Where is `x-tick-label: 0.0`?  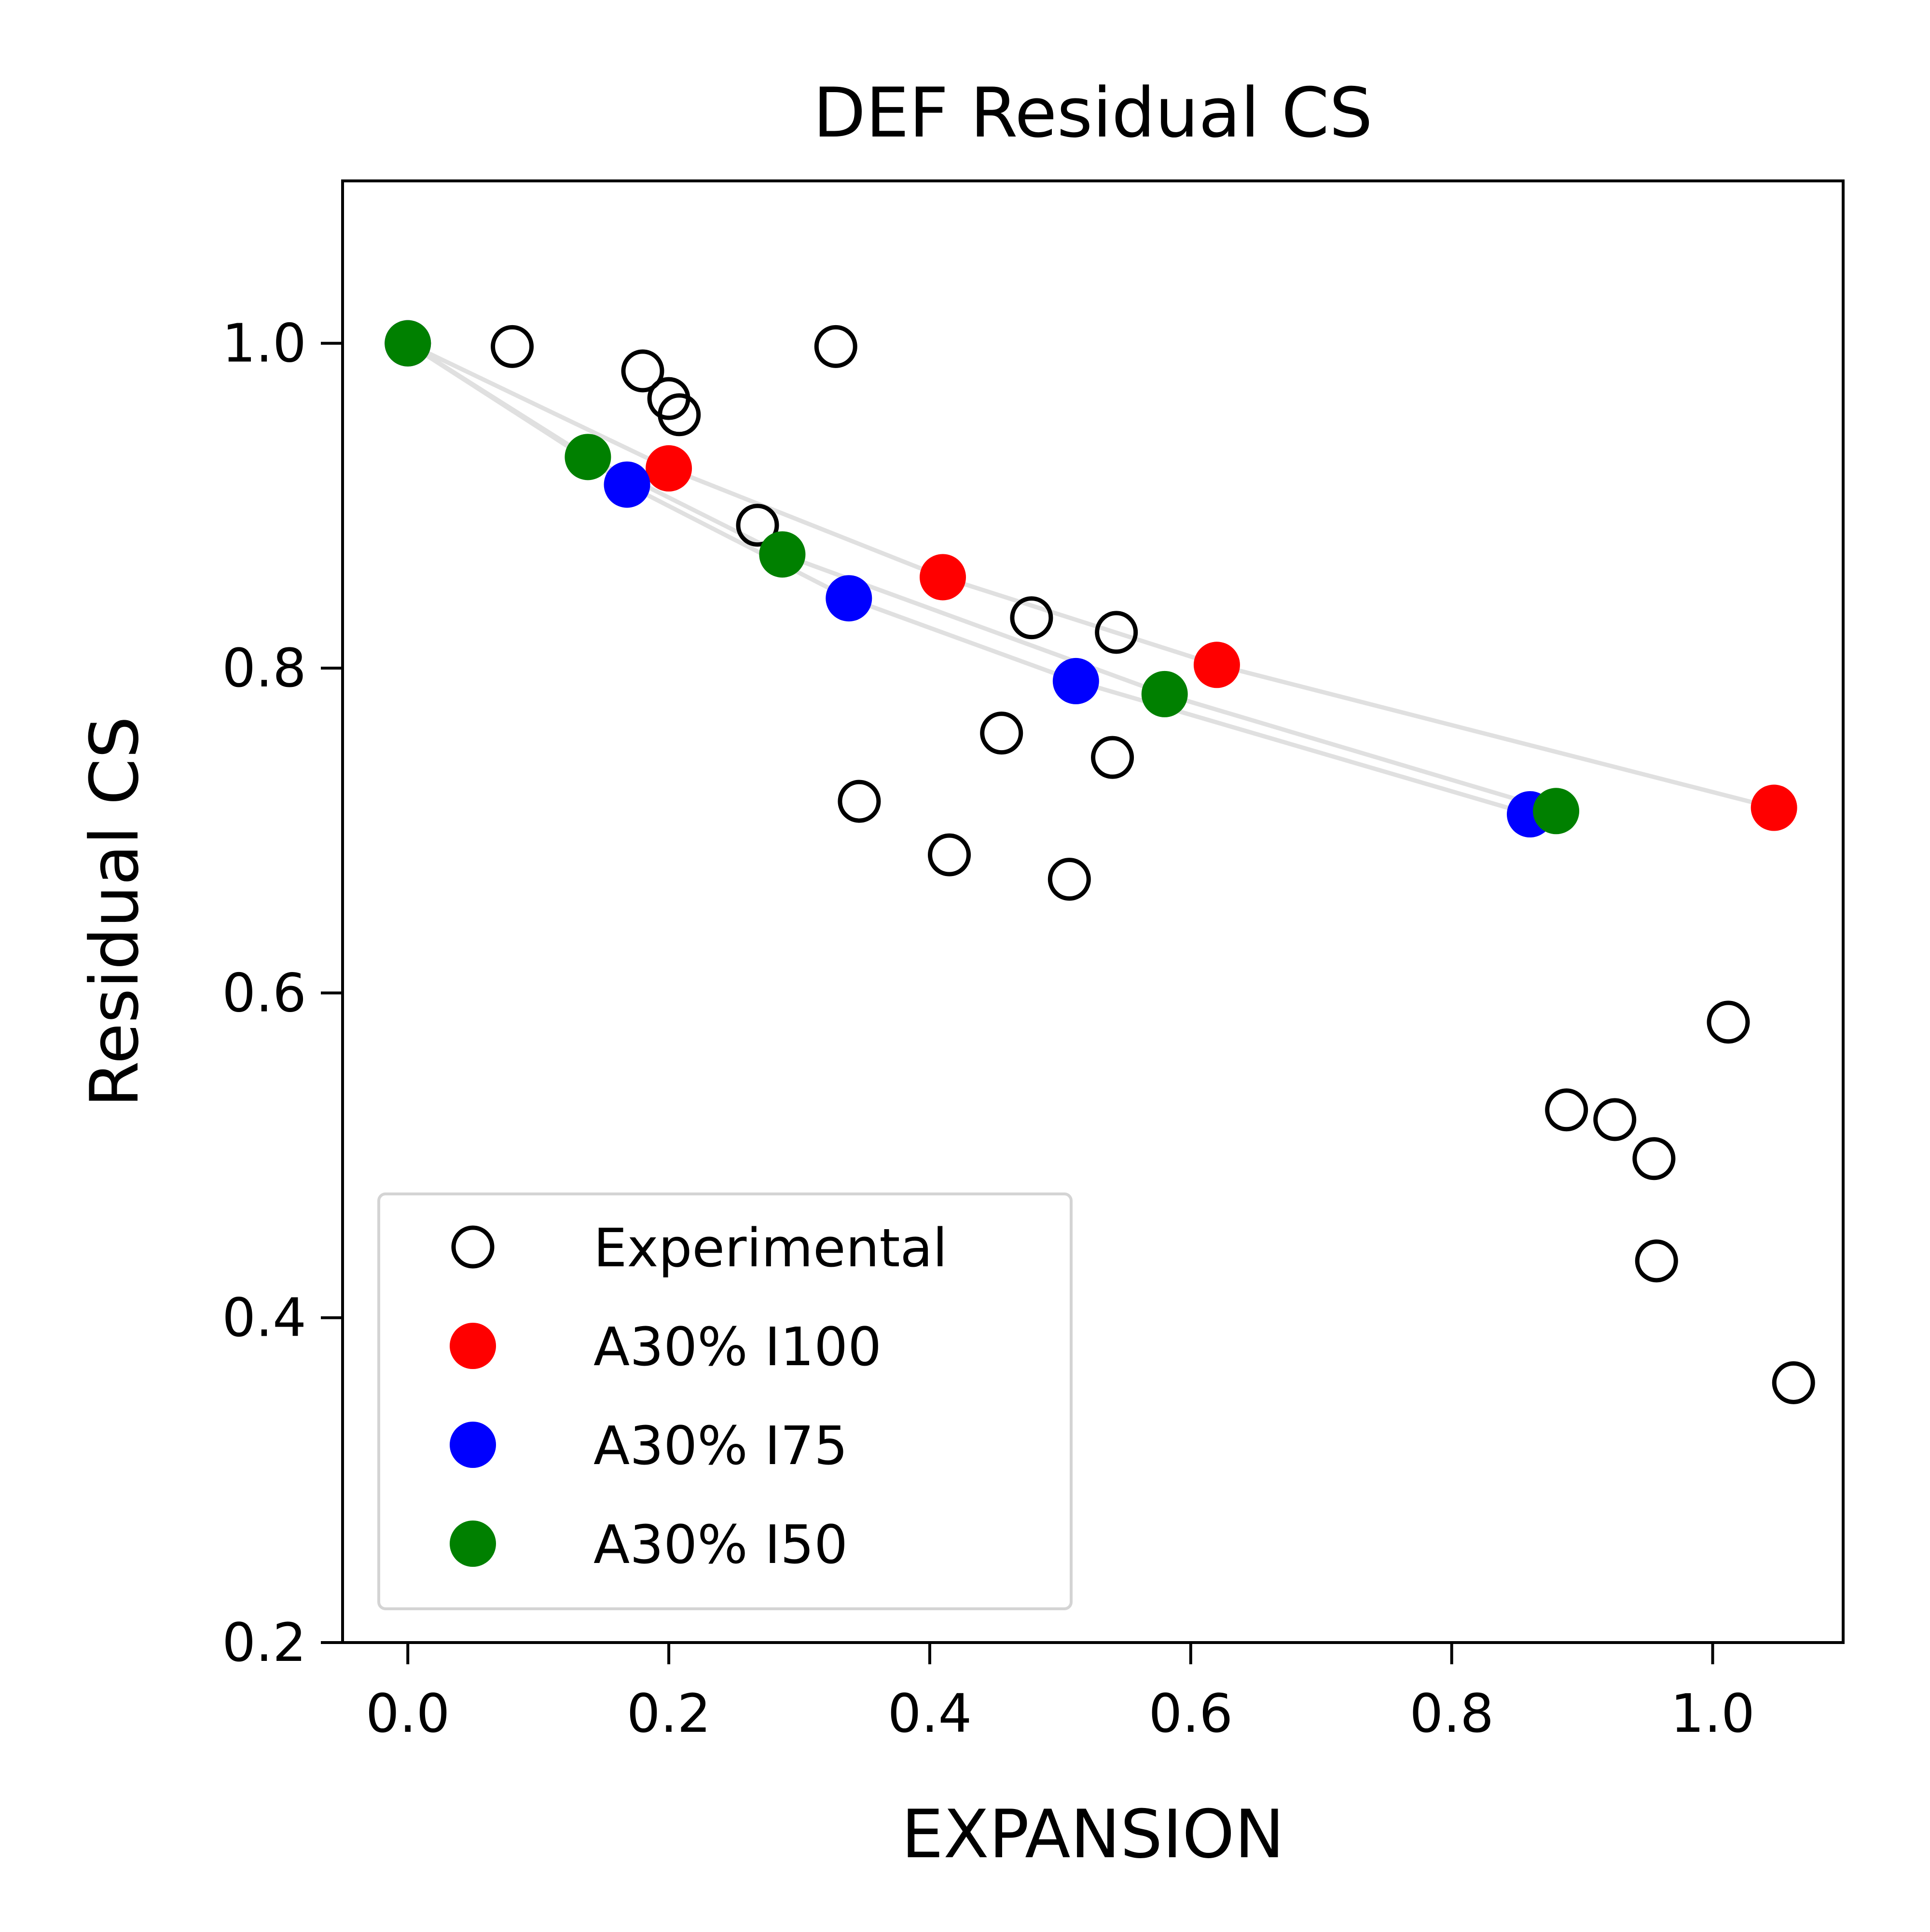 x-tick-label: 0.0 is located at coordinates (408, 1713).